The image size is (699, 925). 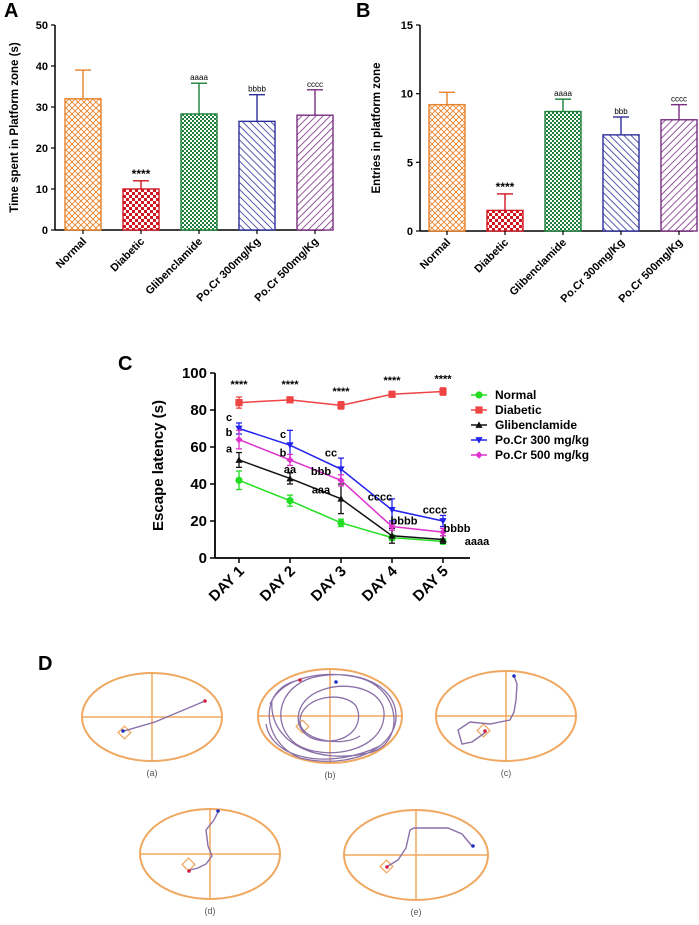 What do you see at coordinates (380, 583) in the screenshot?
I see `x-tick-label: DAY 4` at bounding box center [380, 583].